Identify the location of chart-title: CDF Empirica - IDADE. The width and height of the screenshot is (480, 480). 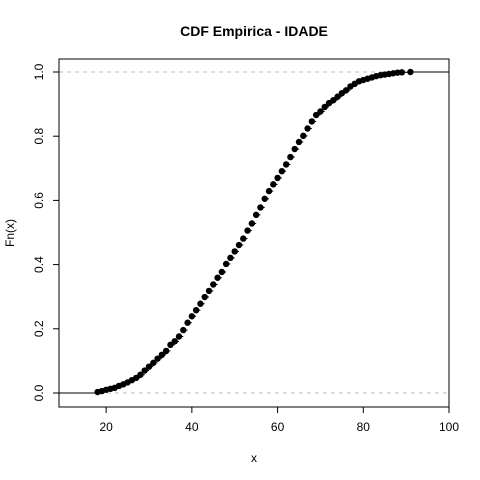
(254, 31).